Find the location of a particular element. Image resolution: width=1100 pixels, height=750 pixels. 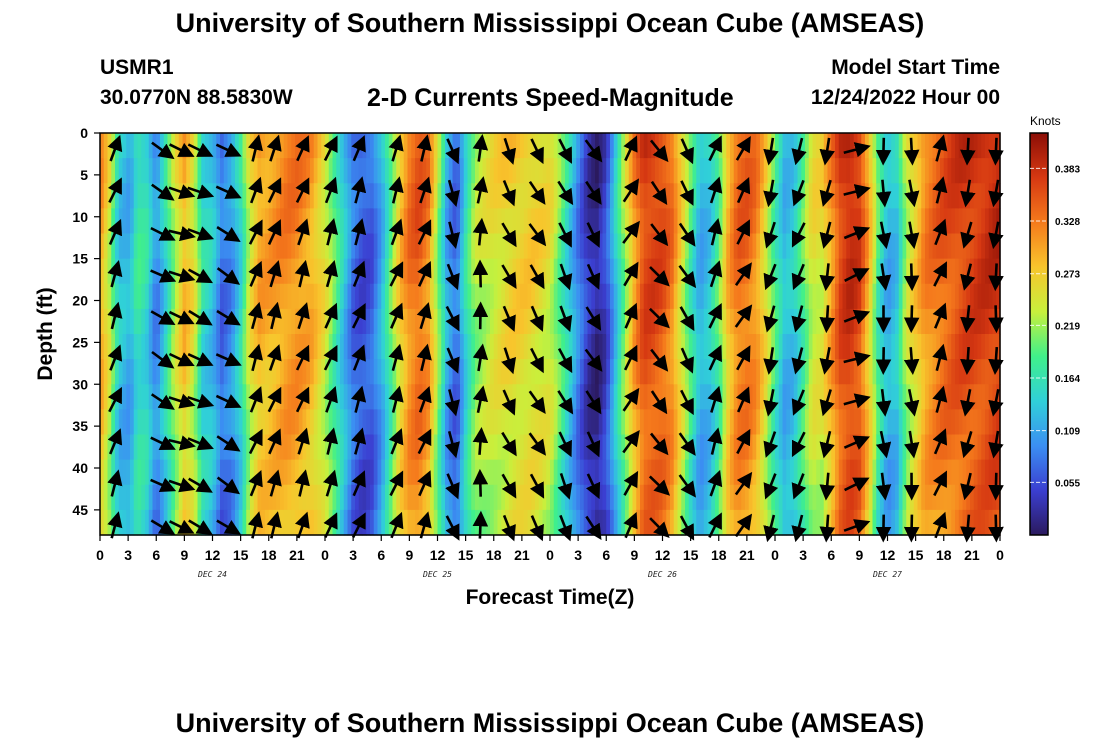

x-tick-label: 6 is located at coordinates (606, 555).